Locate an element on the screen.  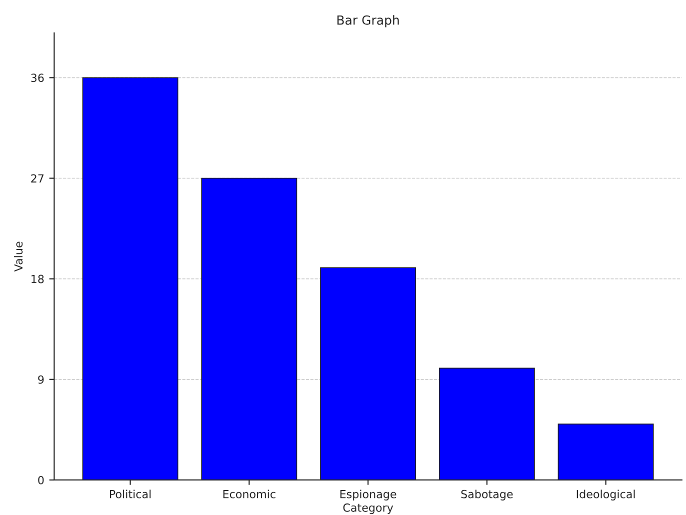
x-tick-label: Espionage is located at coordinates (368, 495).